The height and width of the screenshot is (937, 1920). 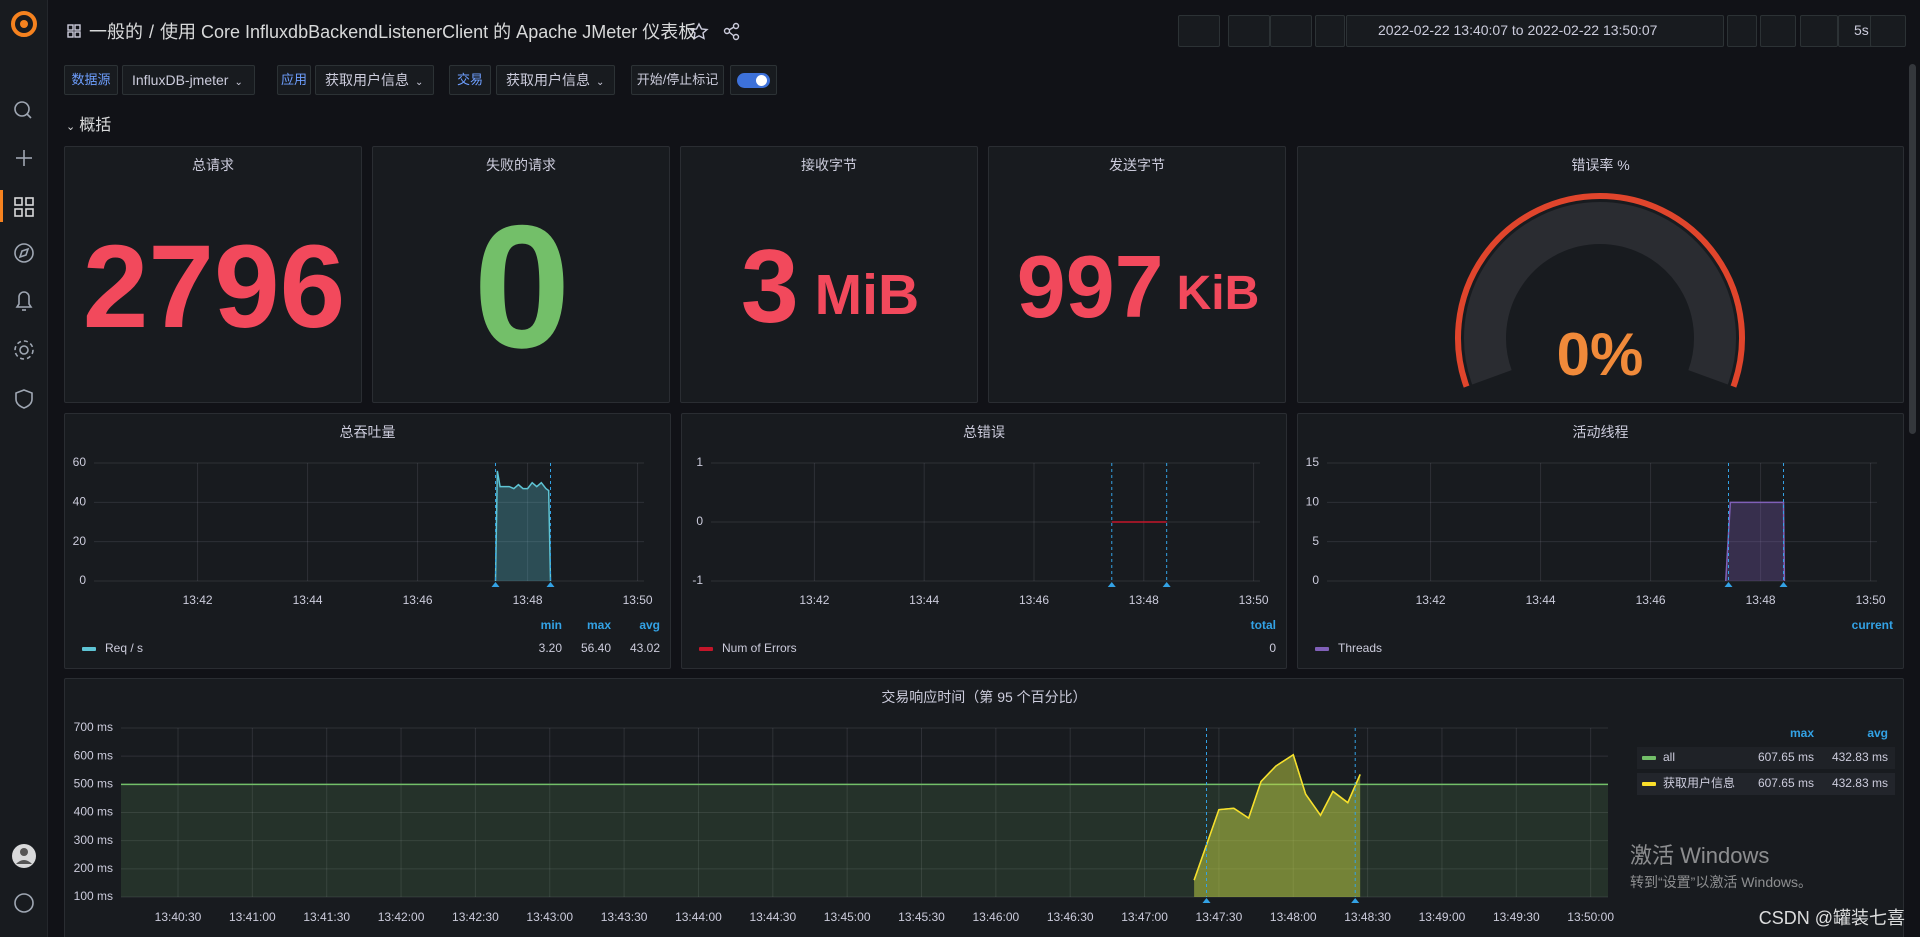 What do you see at coordinates (1699, 782) in the screenshot?
I see `legend-name: 获取用户信息` at bounding box center [1699, 782].